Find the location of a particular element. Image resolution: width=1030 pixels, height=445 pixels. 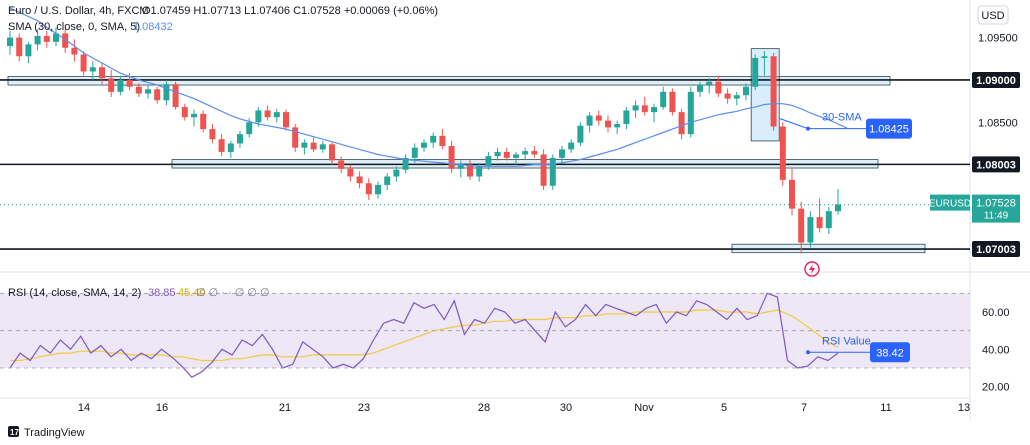

svg-text: 17 is located at coordinates (14, 432).